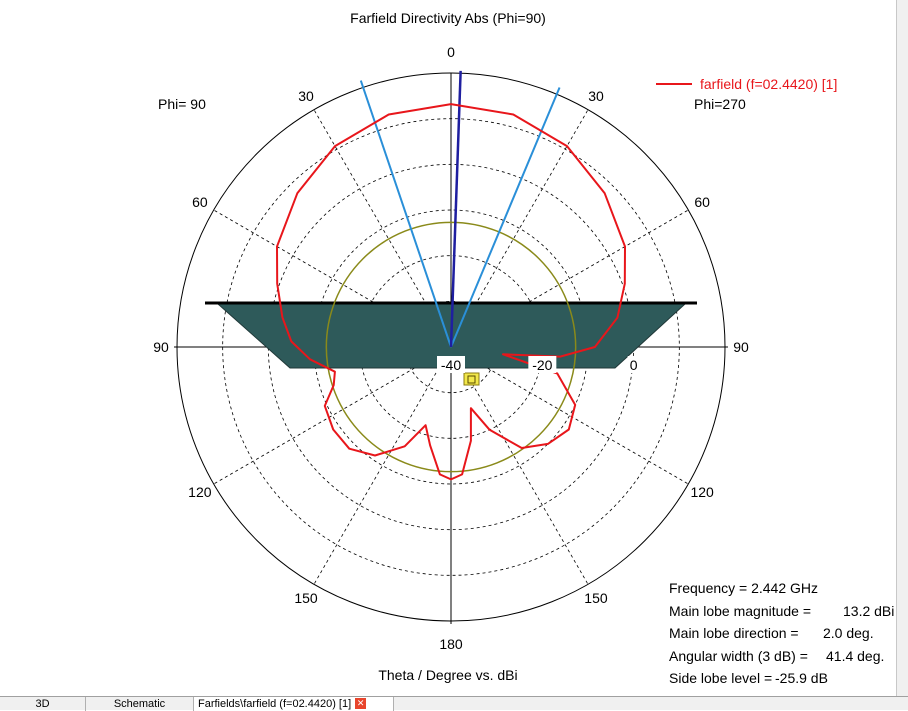  What do you see at coordinates (182, 104) in the screenshot?
I see `phi-left-label: Phi= 90` at bounding box center [182, 104].